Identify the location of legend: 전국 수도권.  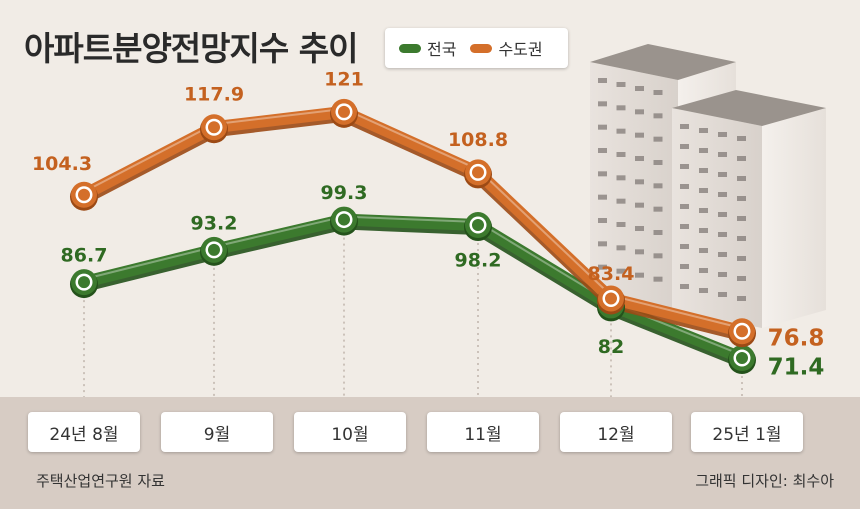
(476, 48).